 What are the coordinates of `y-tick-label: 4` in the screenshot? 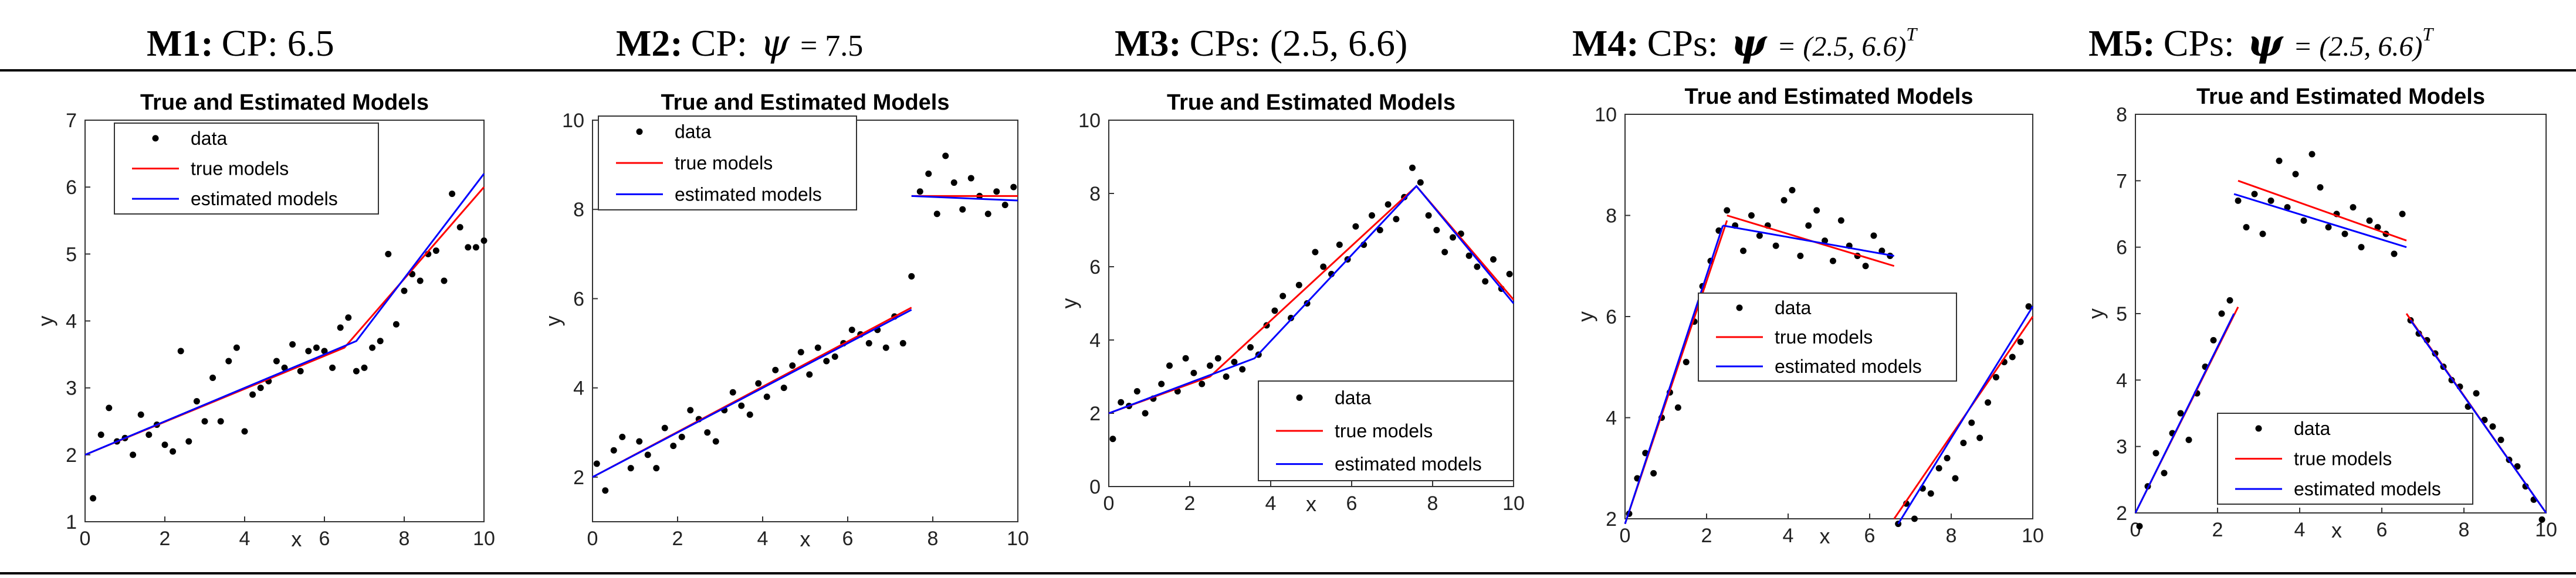 It's located at (1611, 418).